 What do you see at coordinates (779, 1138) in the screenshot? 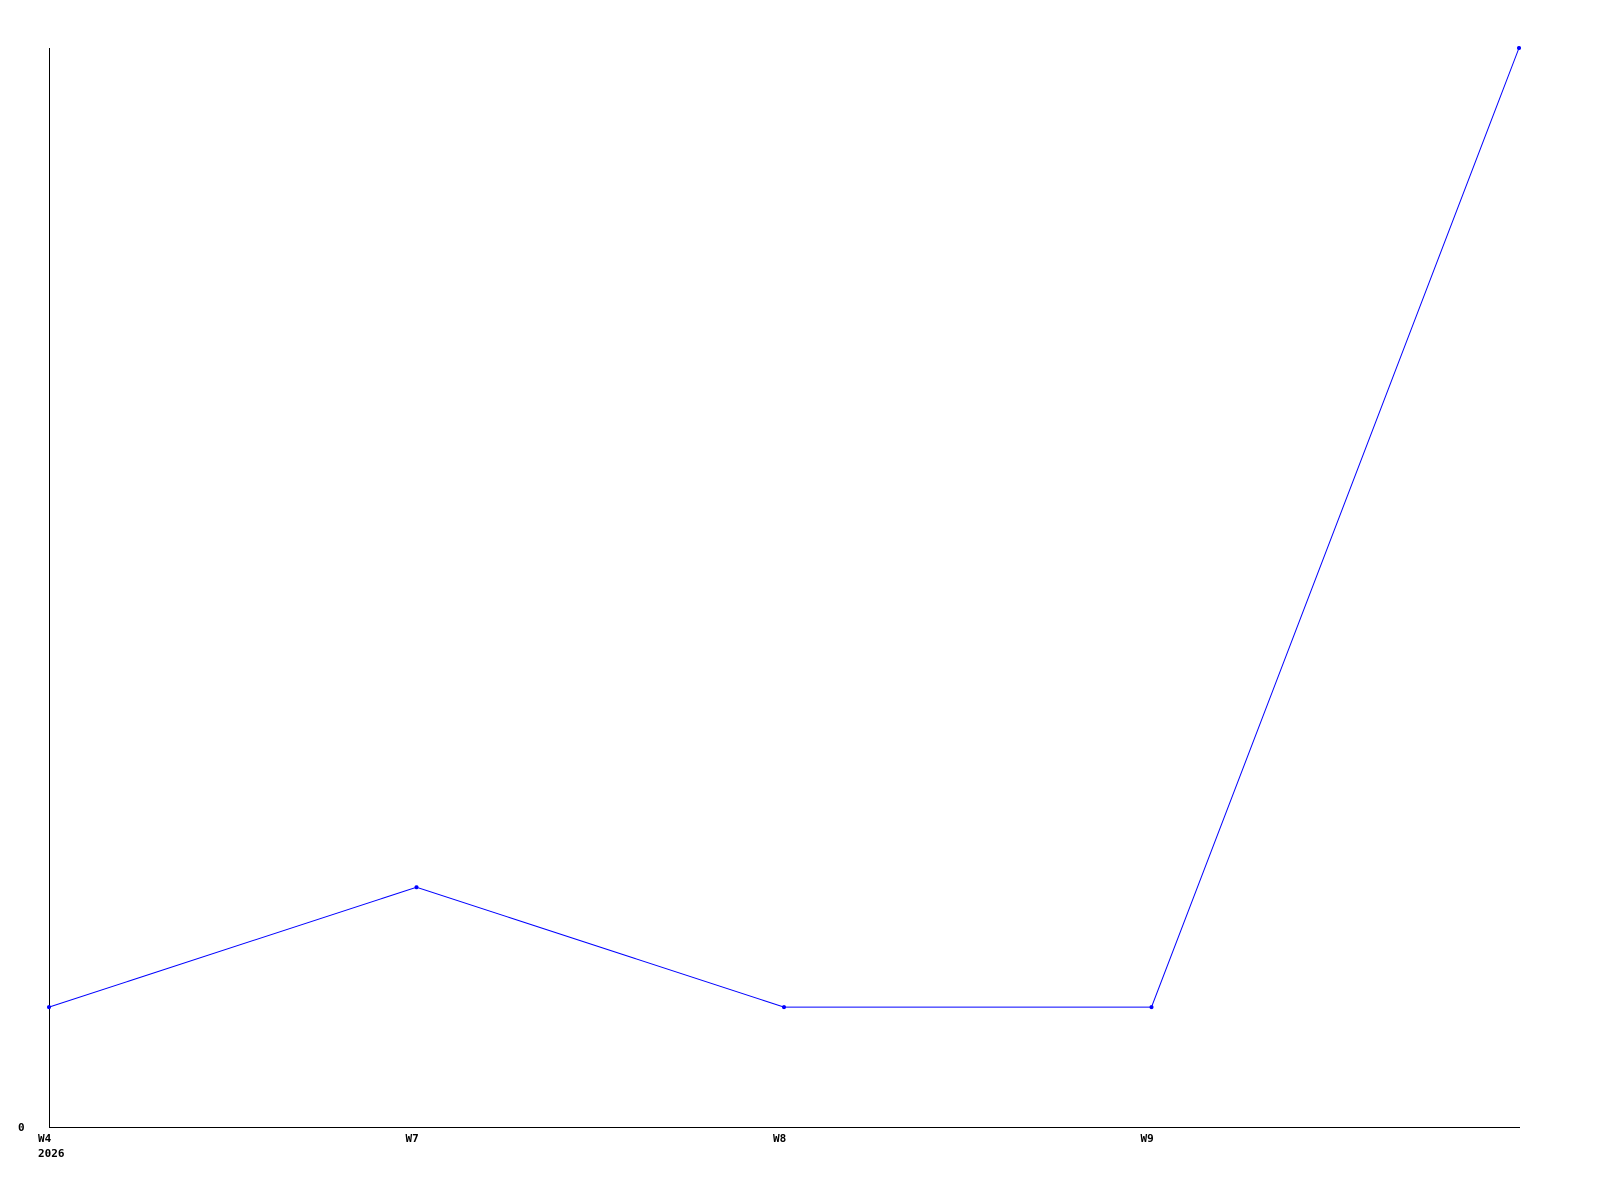
I see `x-tick-label-W8: W8` at bounding box center [779, 1138].